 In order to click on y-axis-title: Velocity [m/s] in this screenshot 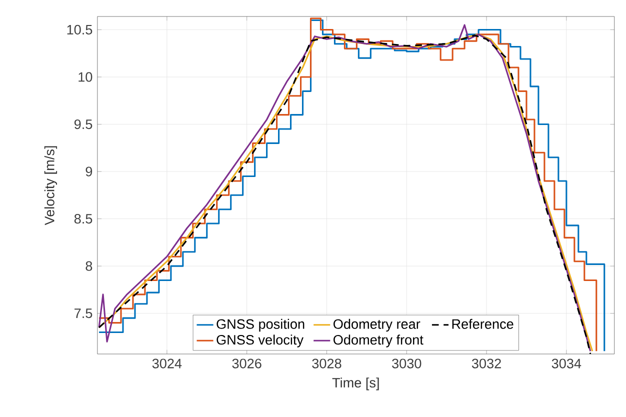, I will do `click(51, 186)`.